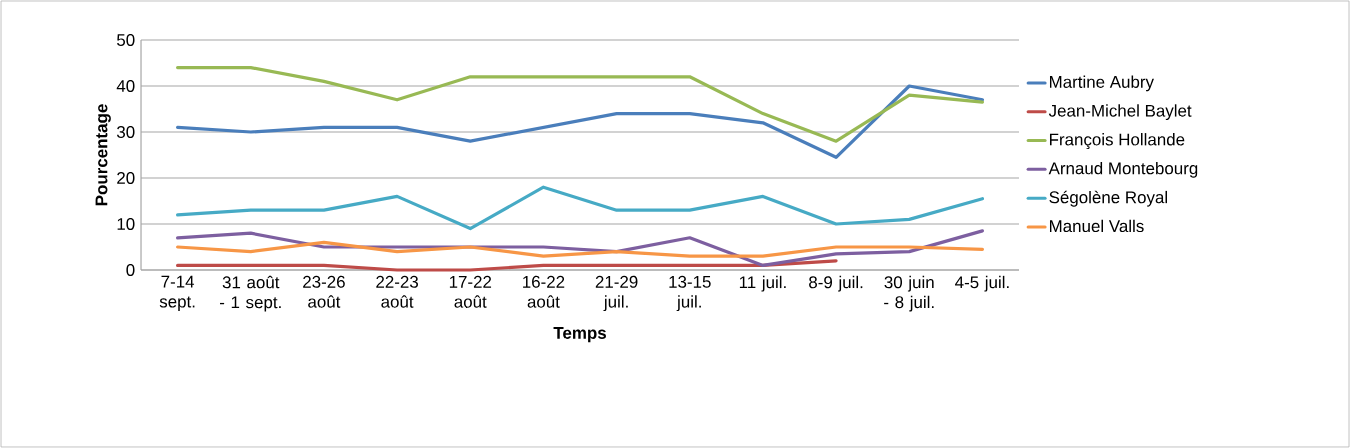  What do you see at coordinates (909, 293) in the screenshot?
I see `x-tick-label: 30 juin - 8 juil.` at bounding box center [909, 293].